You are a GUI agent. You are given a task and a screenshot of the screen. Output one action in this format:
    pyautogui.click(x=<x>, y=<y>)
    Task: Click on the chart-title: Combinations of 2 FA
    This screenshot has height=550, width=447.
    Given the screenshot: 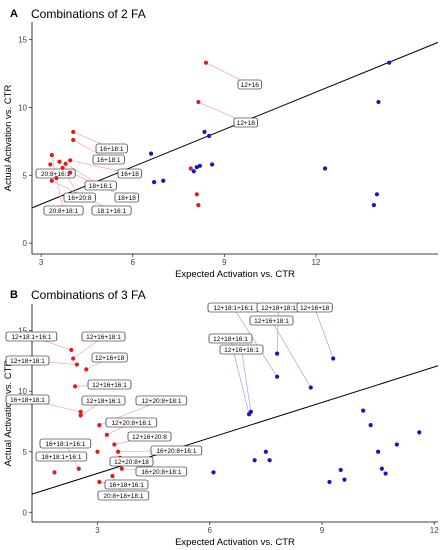 What is the action you would take?
    pyautogui.click(x=88, y=14)
    